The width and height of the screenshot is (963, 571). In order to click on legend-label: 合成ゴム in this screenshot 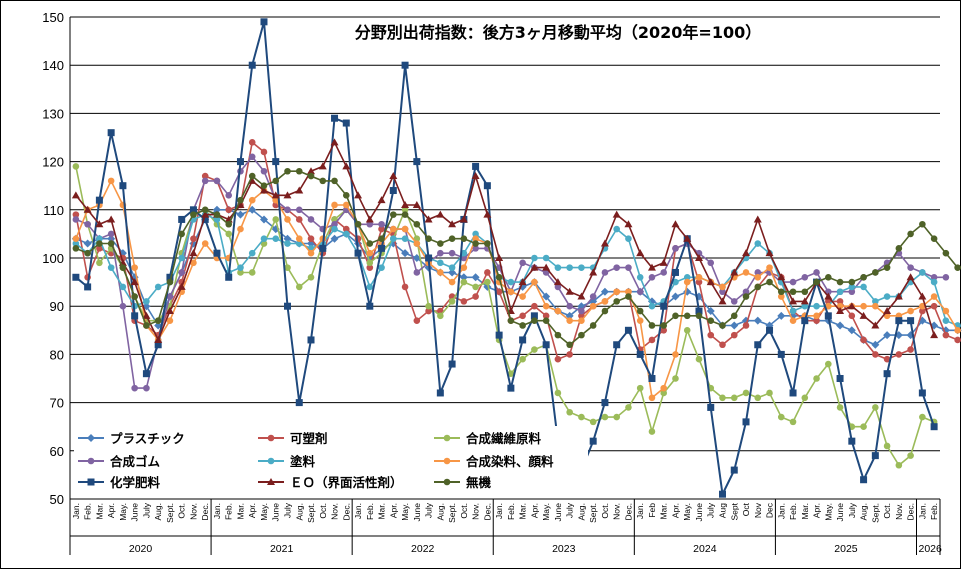, I will do `click(135, 461)`.